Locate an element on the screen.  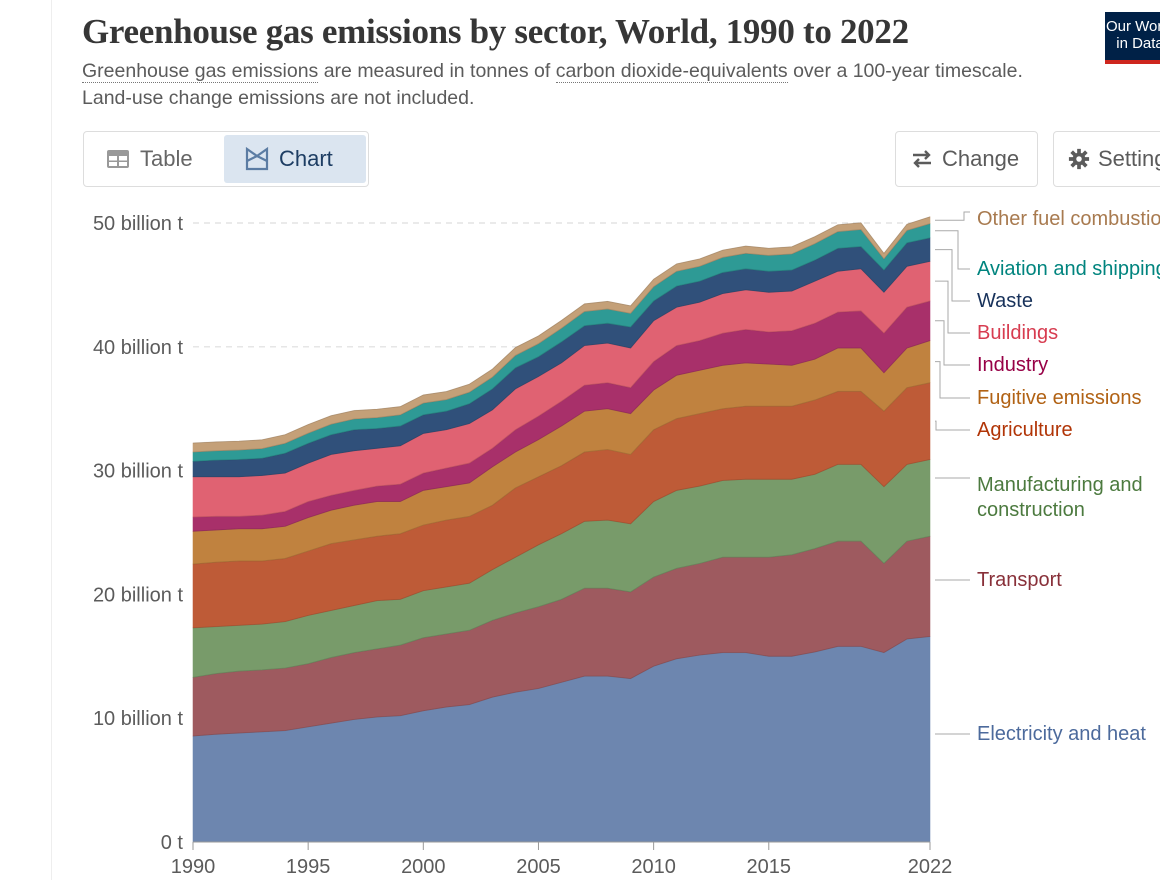
legend-label-transport: Transport is located at coordinates (1019, 580).